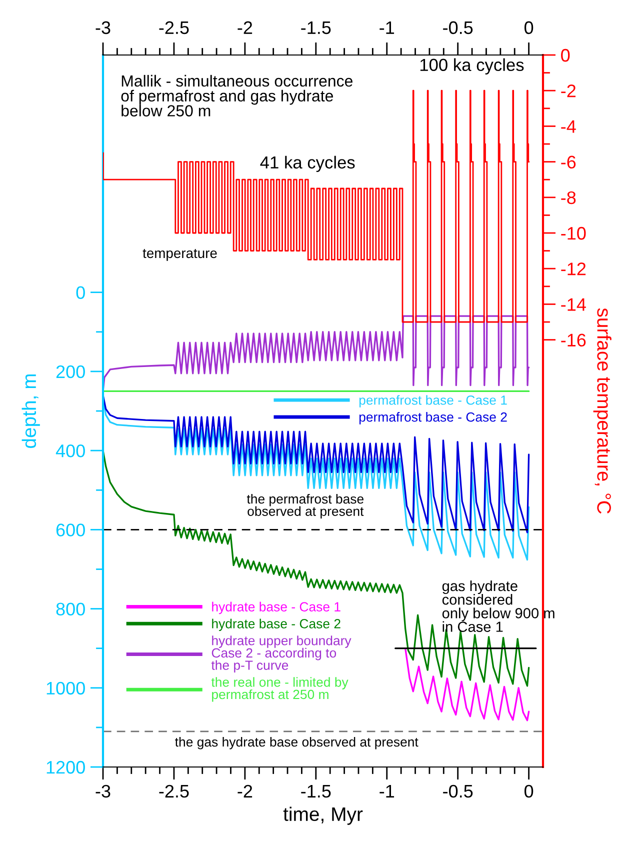 This screenshot has width=634, height=842. I want to click on ref-line-label: the permafrost base observed at present, so click(305, 506).